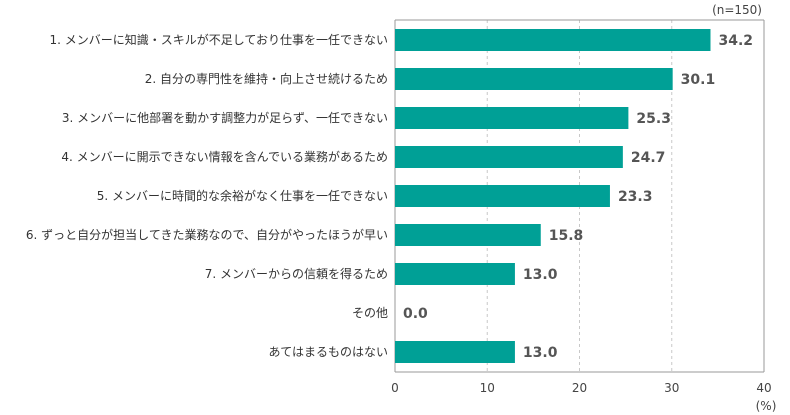  I want to click on value-label-5: 23.3, so click(635, 197).